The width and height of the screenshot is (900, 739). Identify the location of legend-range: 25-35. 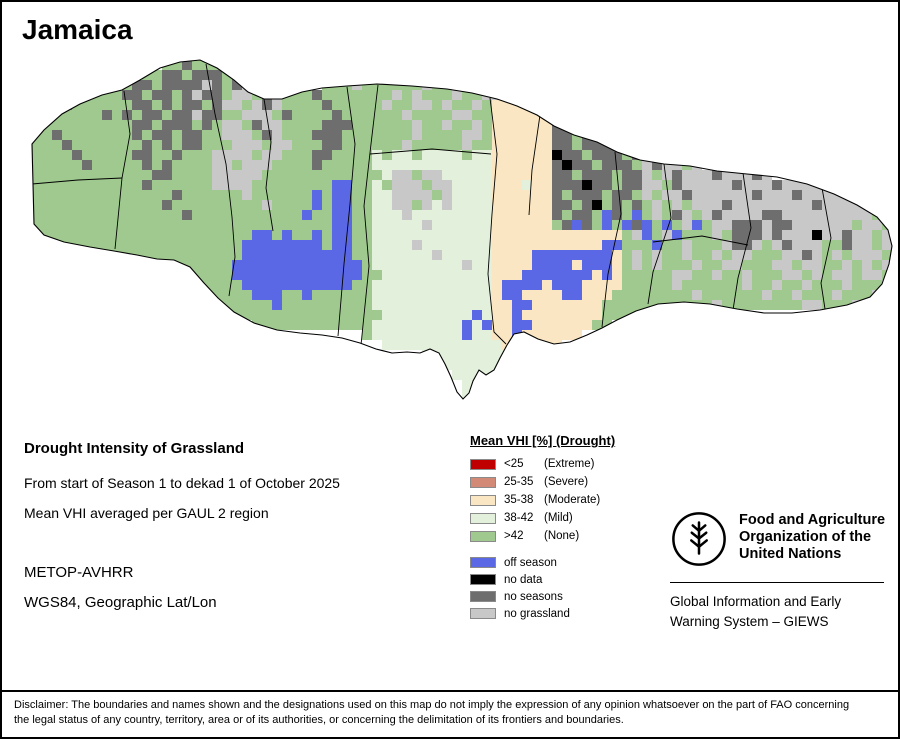
(519, 482).